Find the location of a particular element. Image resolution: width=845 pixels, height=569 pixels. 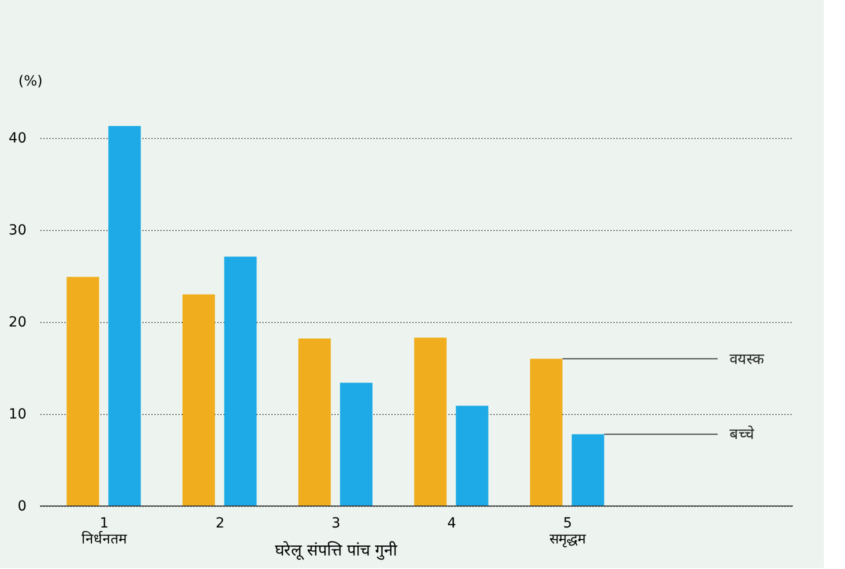

y-tick-label: 20 is located at coordinates (17, 322).